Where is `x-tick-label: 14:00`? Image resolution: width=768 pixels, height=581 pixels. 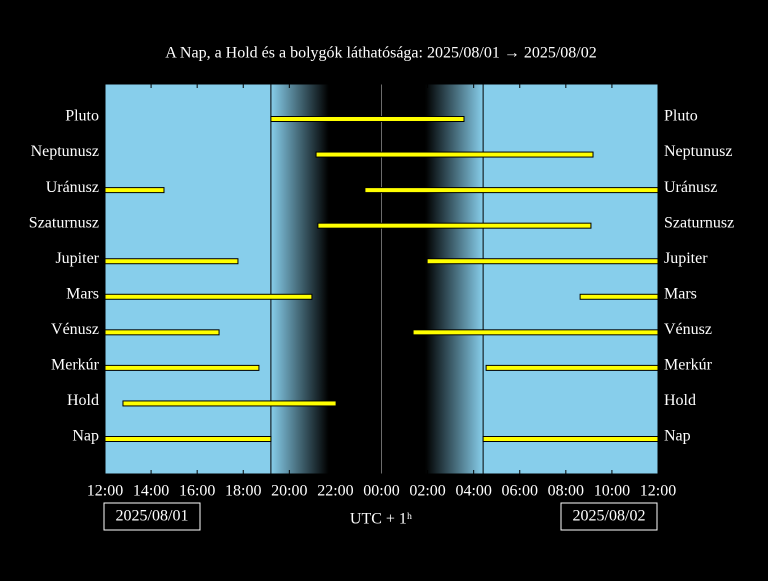 x-tick-label: 14:00 is located at coordinates (151, 491).